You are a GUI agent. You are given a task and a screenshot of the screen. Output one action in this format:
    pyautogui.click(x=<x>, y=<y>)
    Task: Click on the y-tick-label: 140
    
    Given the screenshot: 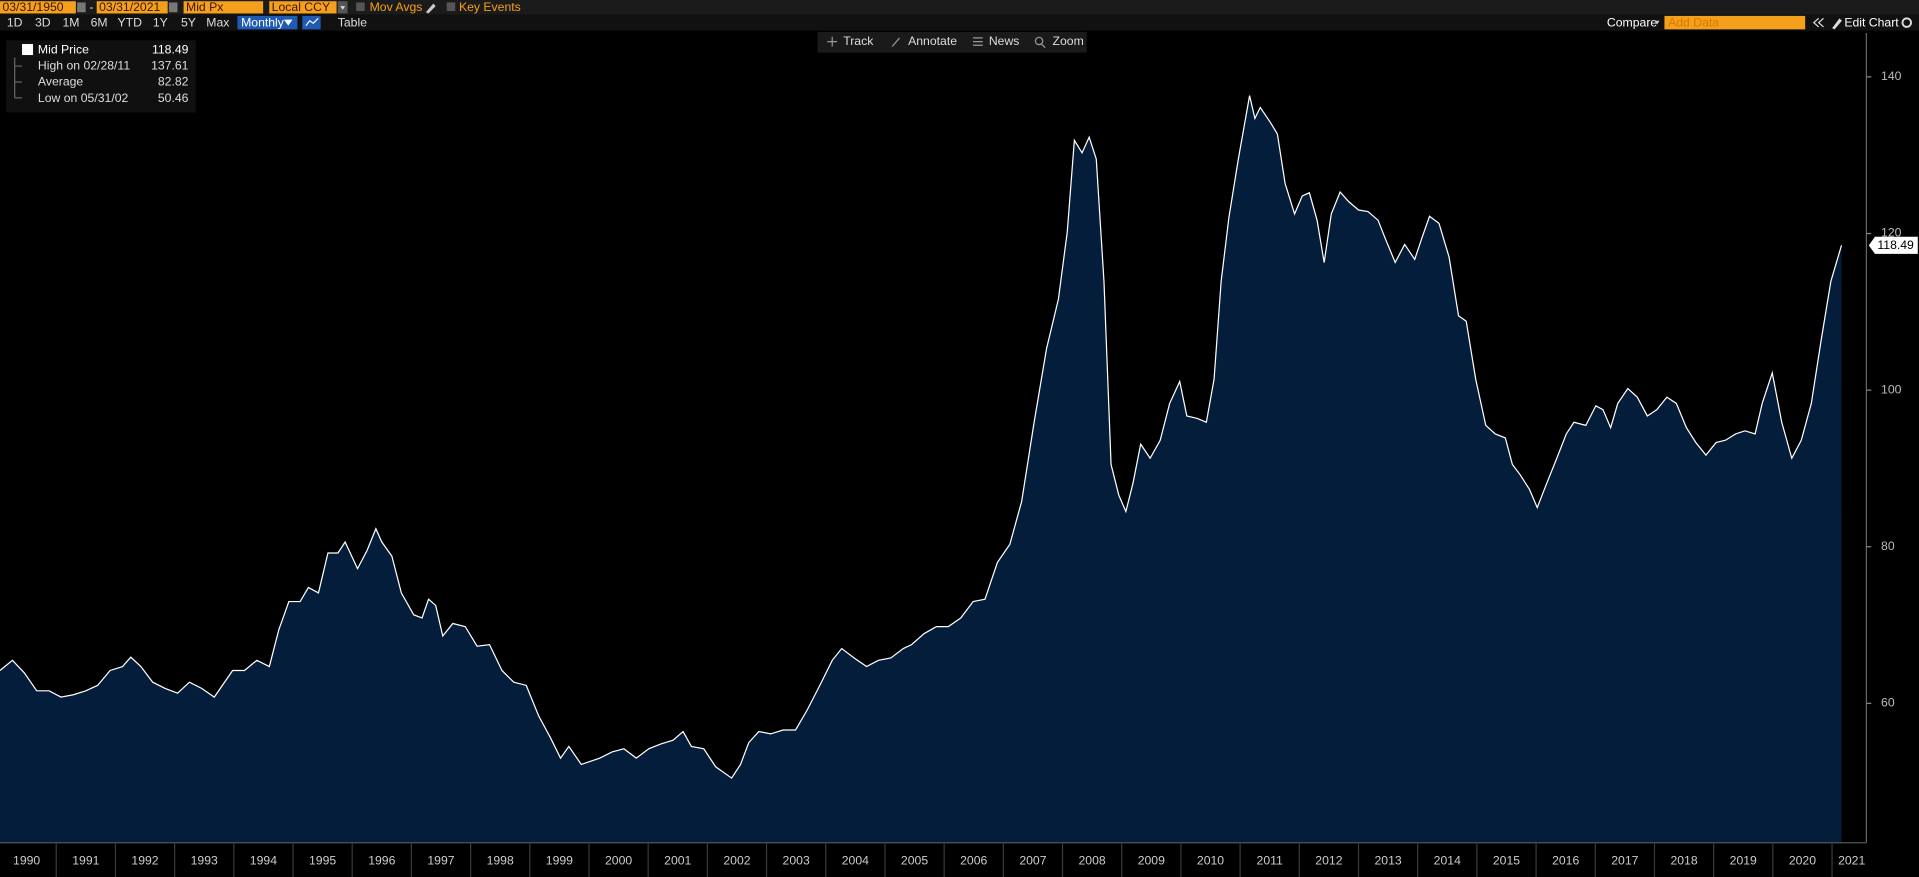 What is the action you would take?
    pyautogui.click(x=1891, y=76)
    